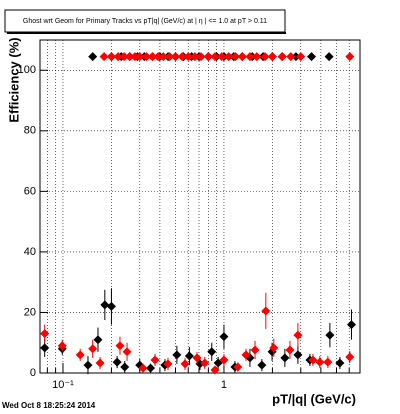 The height and width of the screenshot is (414, 400). What do you see at coordinates (13, 79) in the screenshot?
I see `y-axis-label: Efficiency (%)` at bounding box center [13, 79].